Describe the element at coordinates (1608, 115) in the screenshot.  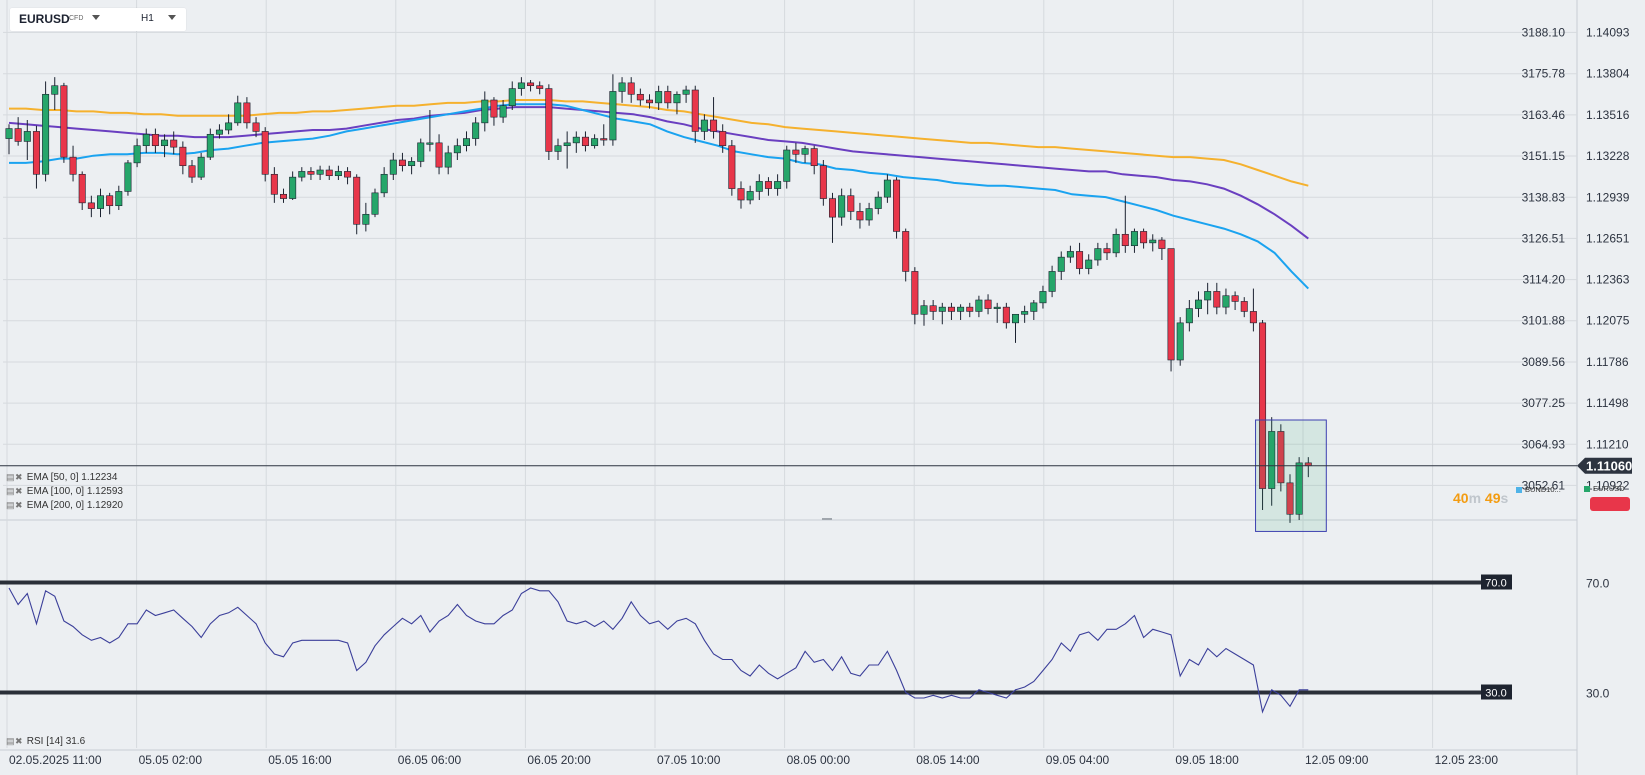
I see `price-tick-label-right: 1.13516` at that location.